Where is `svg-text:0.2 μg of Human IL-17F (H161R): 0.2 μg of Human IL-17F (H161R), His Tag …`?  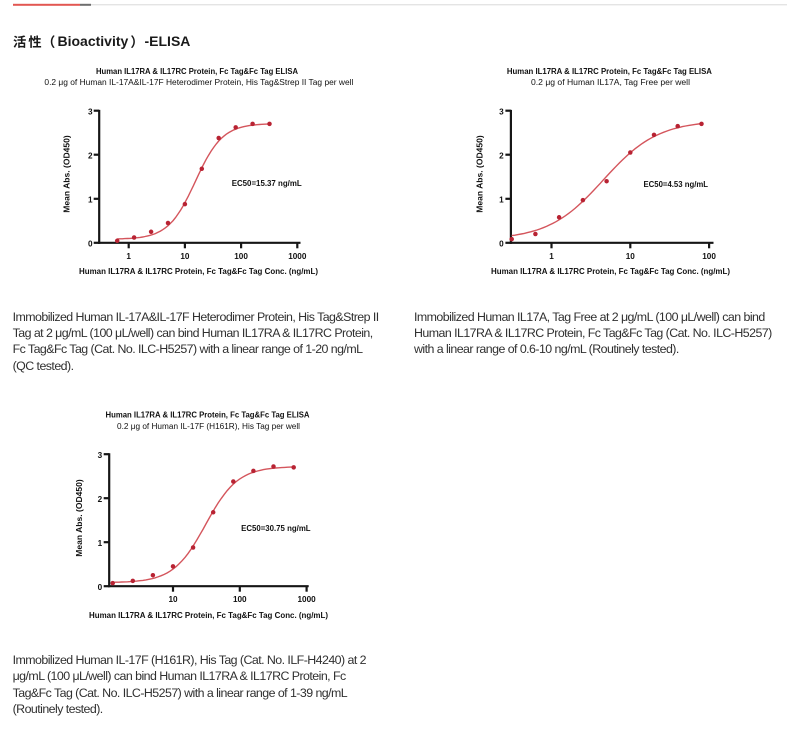 svg-text:0.2 μg of Human IL-17F (H161R): 0.2 μg of Human IL-17F (H161R), His Tag … is located at coordinates (208, 426).